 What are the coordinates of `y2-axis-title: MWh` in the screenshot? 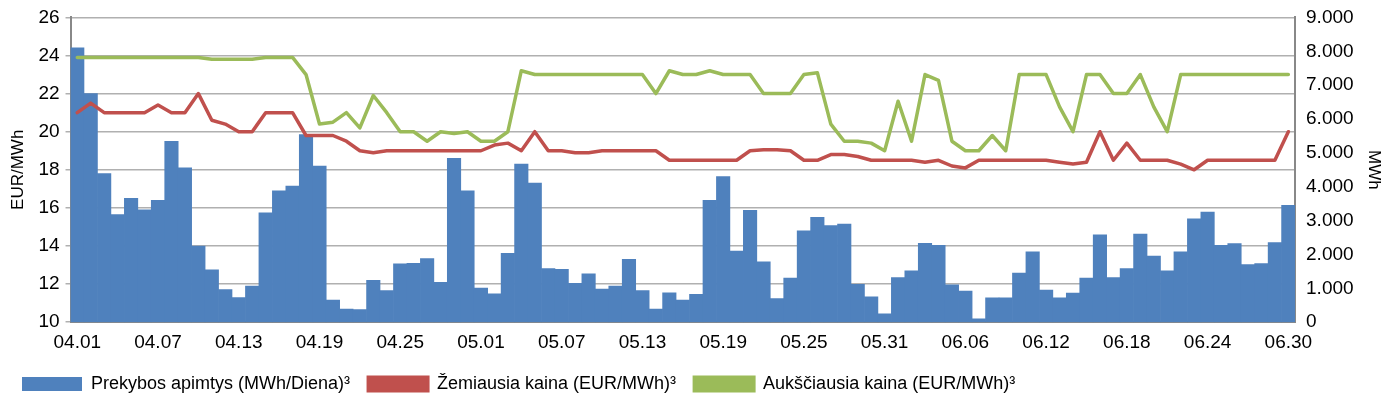 It's located at (1375, 169).